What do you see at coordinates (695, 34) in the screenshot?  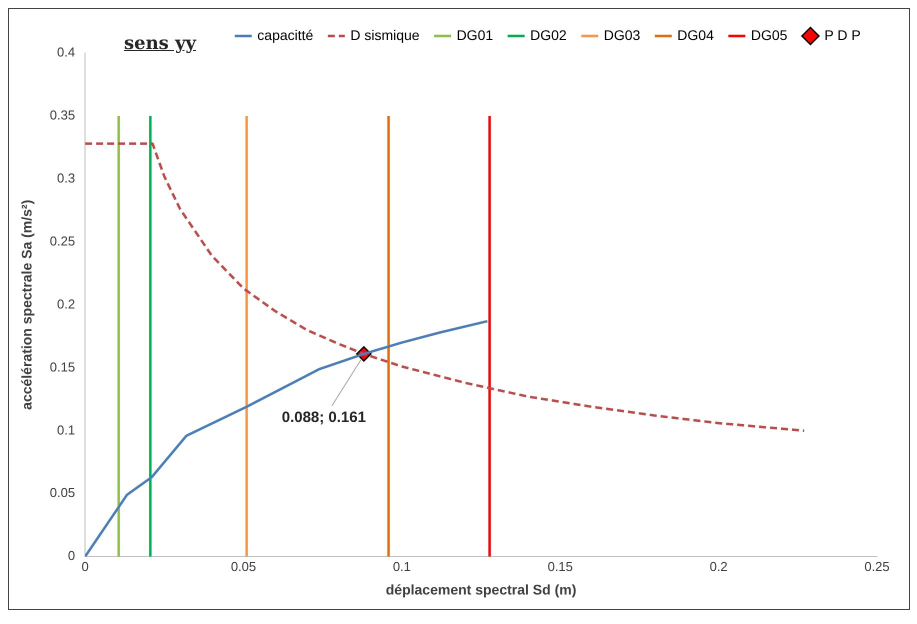 I see `legend-label: DG04` at bounding box center [695, 34].